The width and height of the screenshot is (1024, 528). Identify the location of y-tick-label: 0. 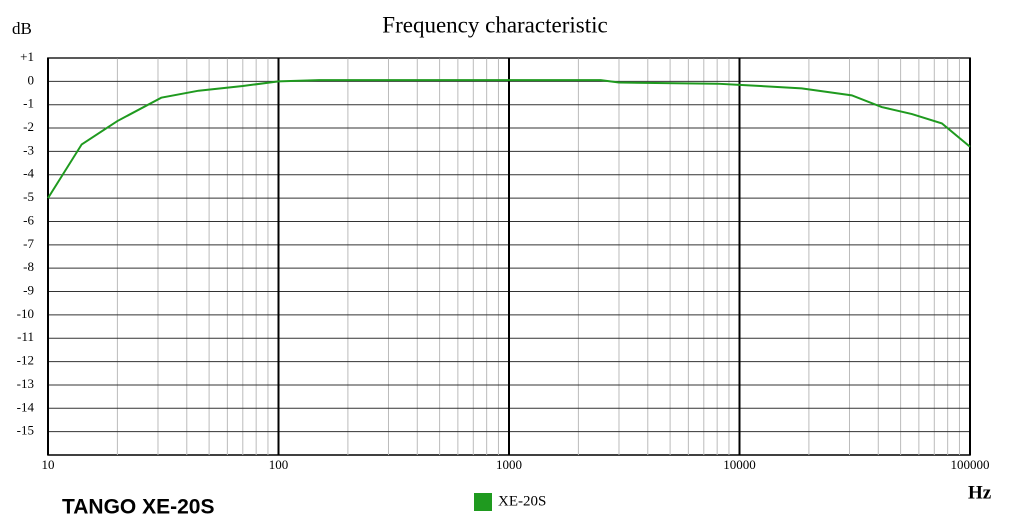
(31, 79).